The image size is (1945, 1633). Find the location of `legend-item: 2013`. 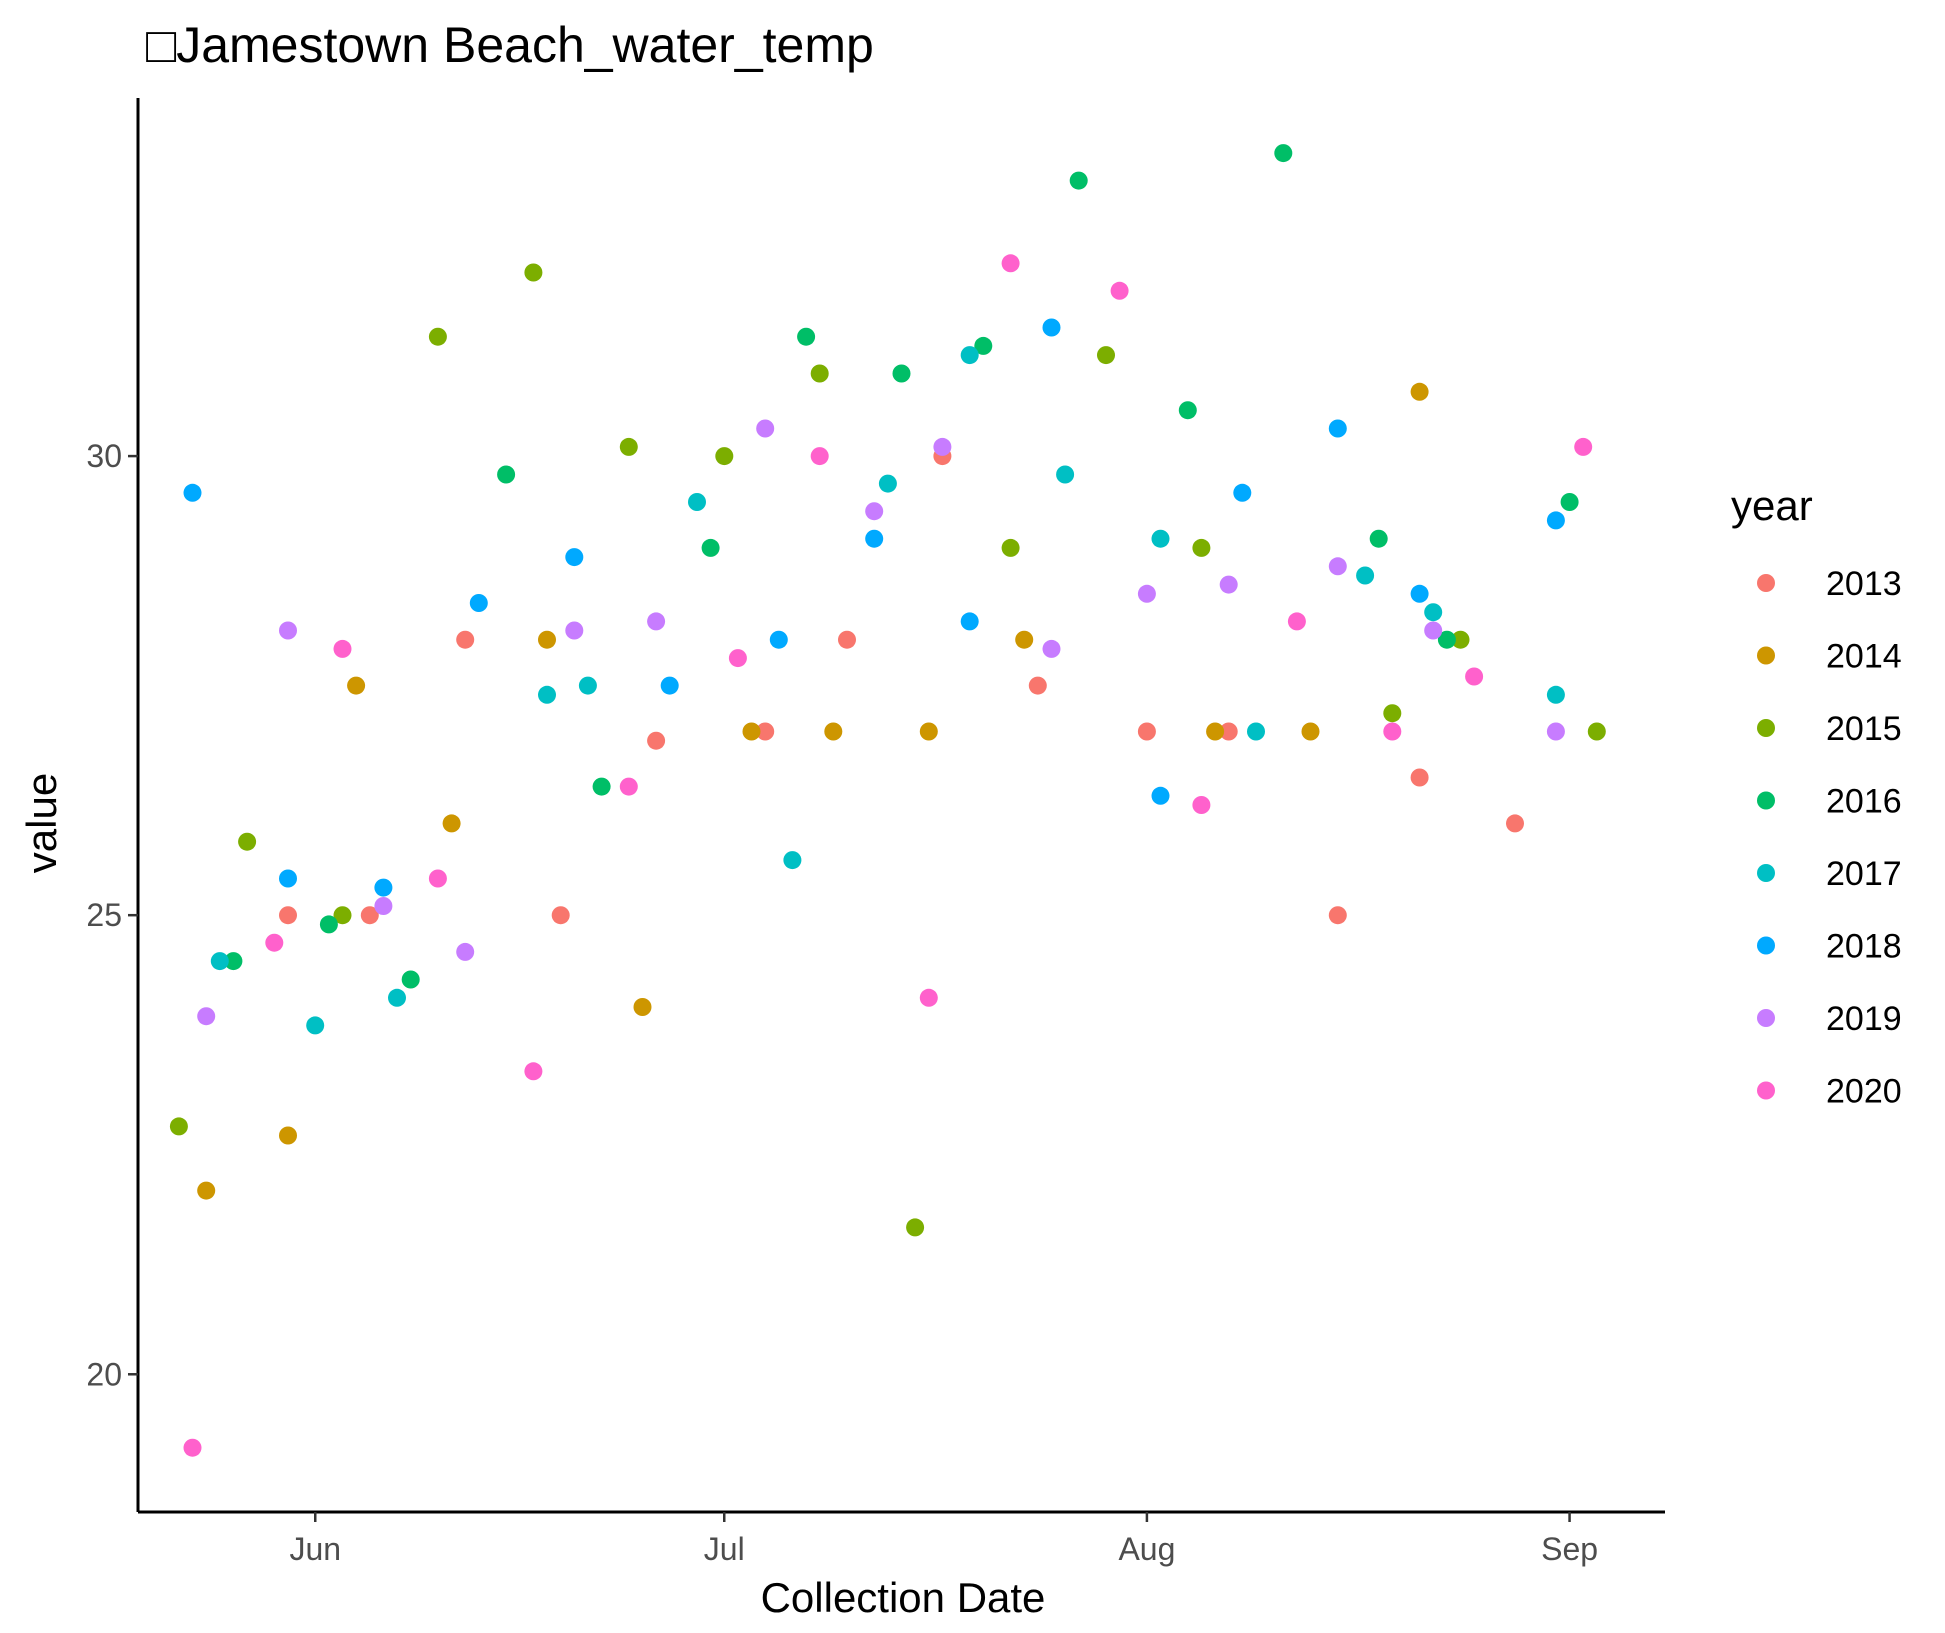

legend-item: 2013 is located at coordinates (1829, 584).